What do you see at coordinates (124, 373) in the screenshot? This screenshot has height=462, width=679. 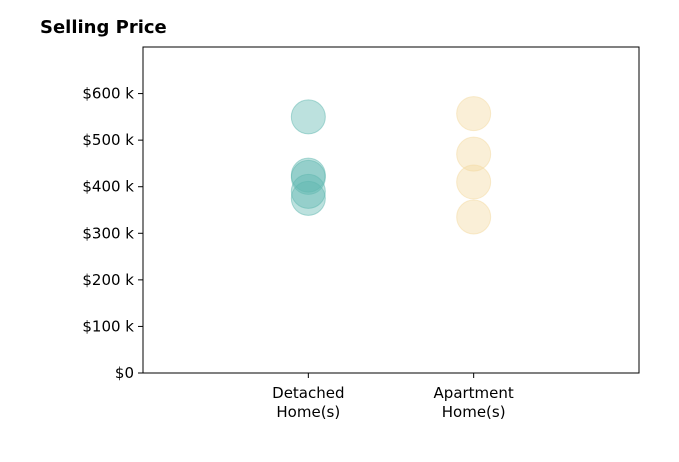 I see `y-tick-label: $0` at bounding box center [124, 373].